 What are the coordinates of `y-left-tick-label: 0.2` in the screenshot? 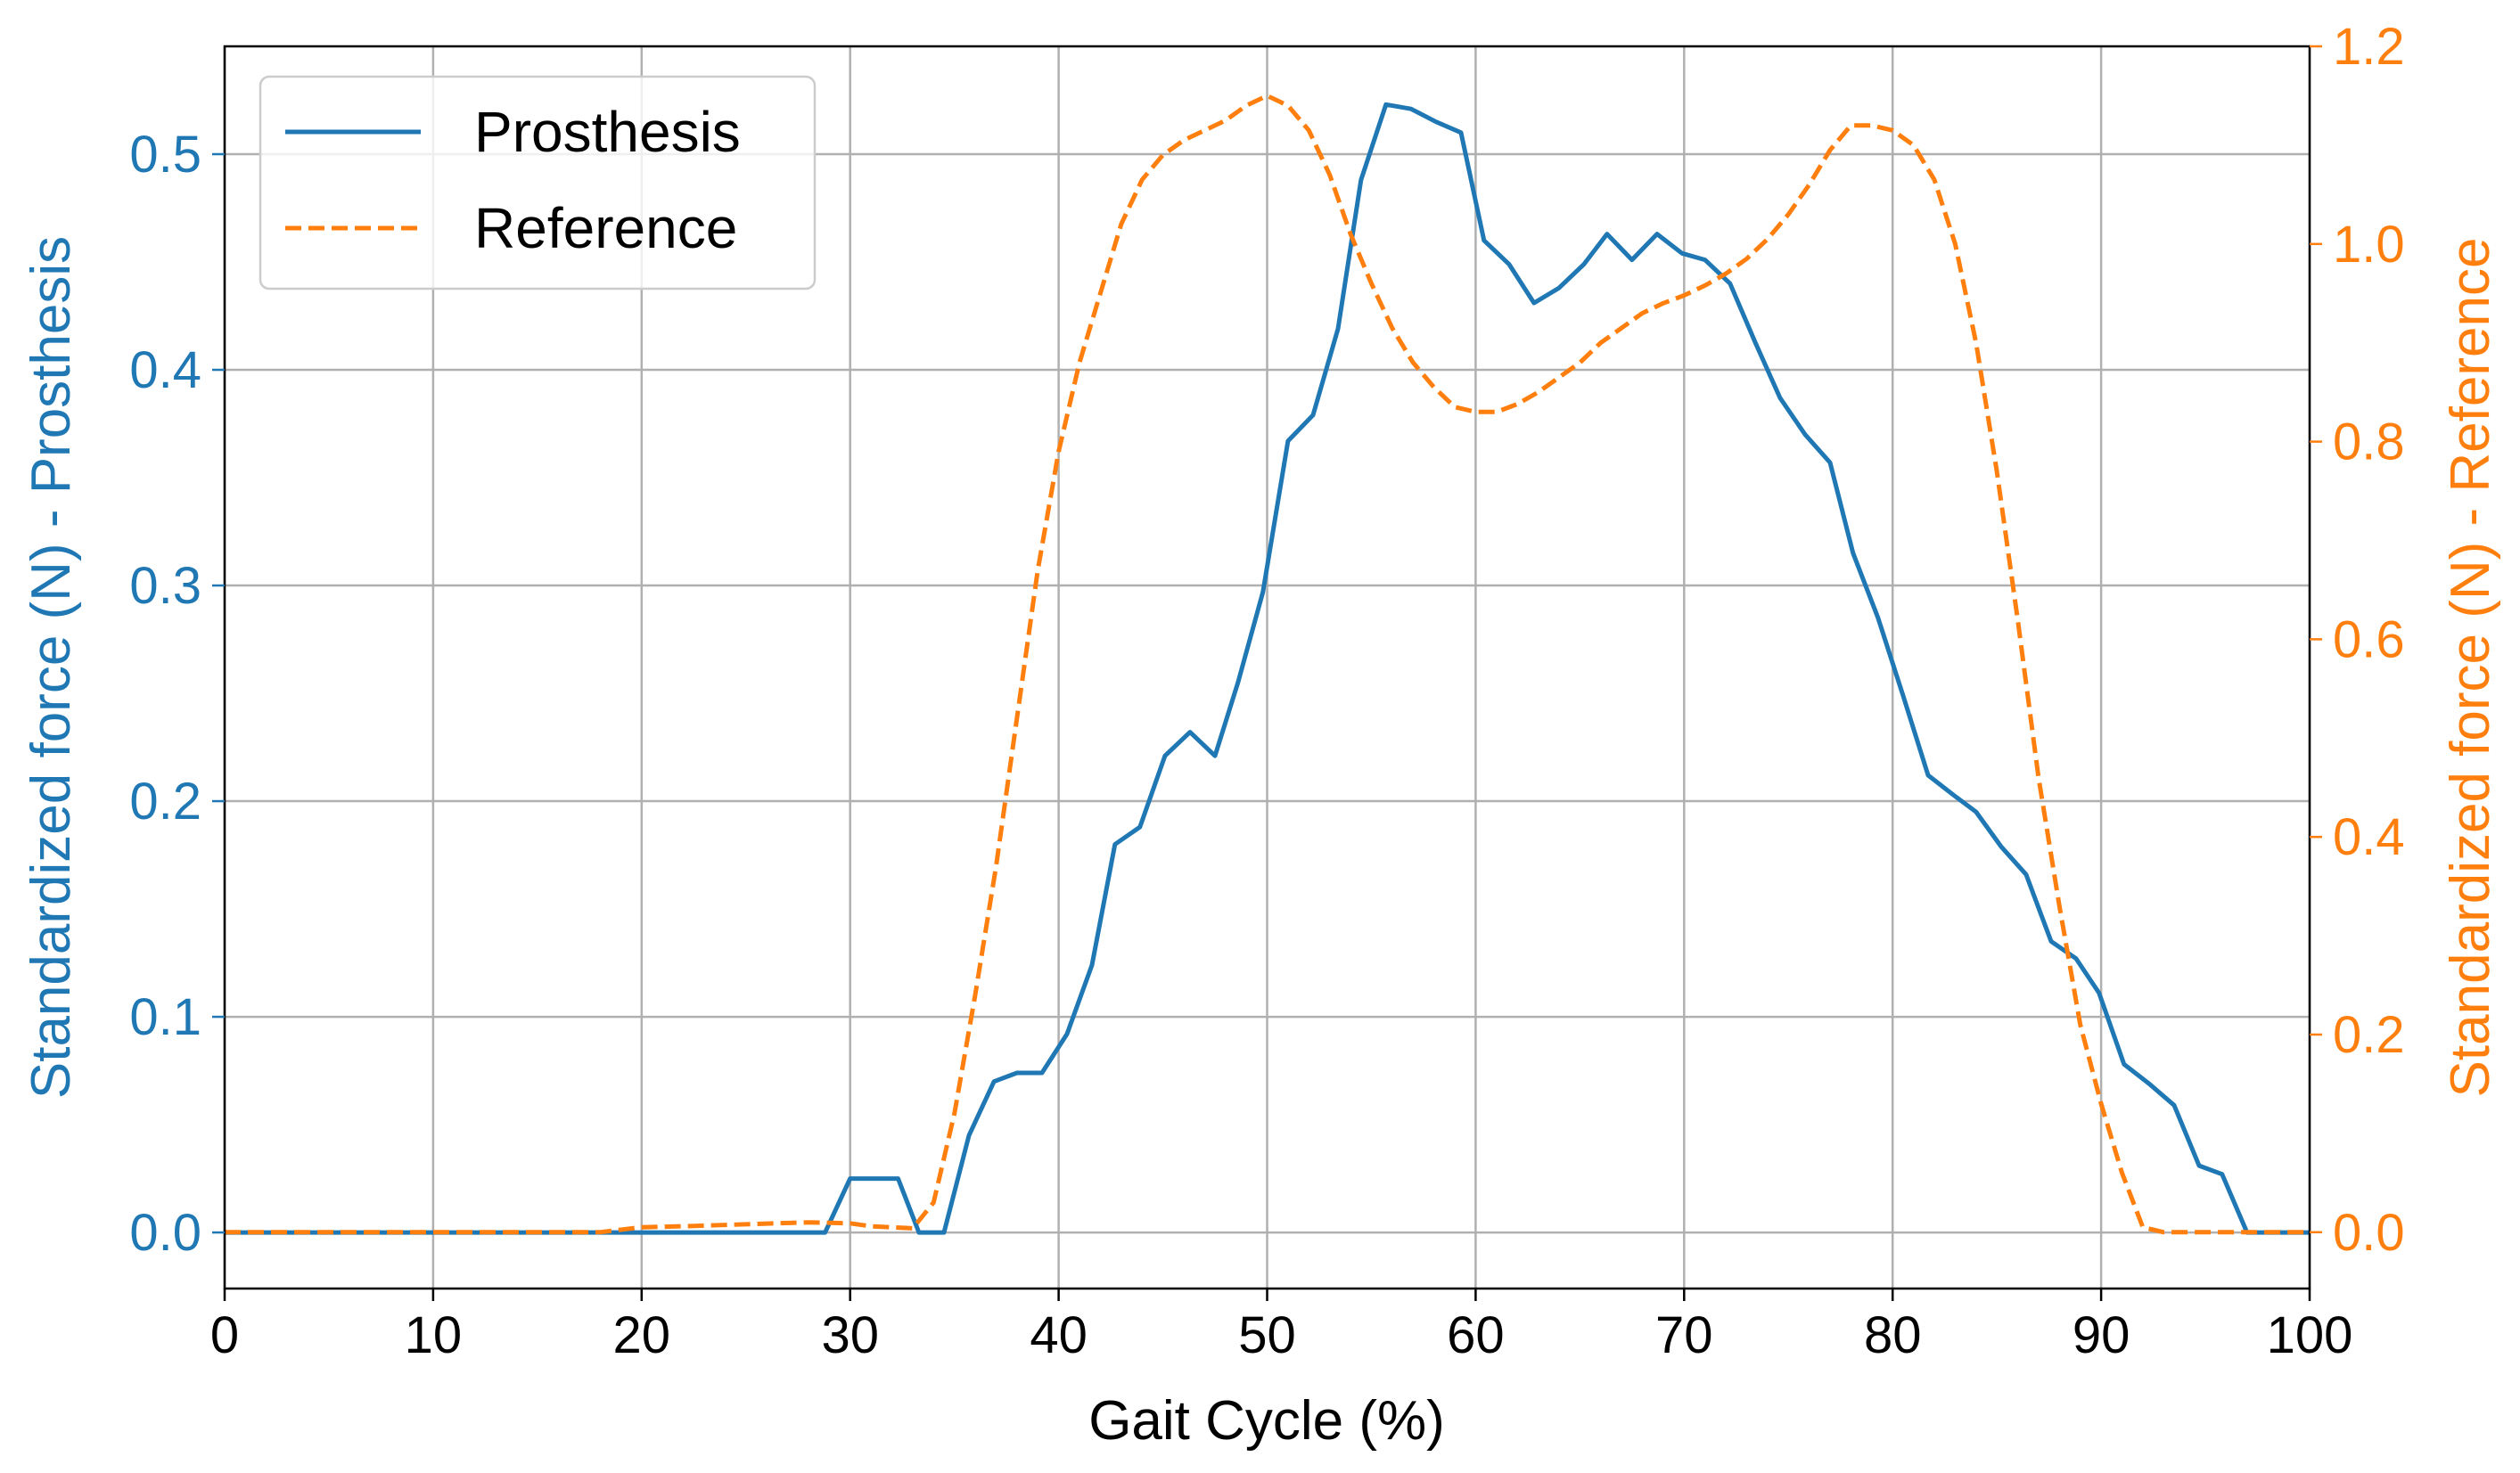 It's located at (165, 802).